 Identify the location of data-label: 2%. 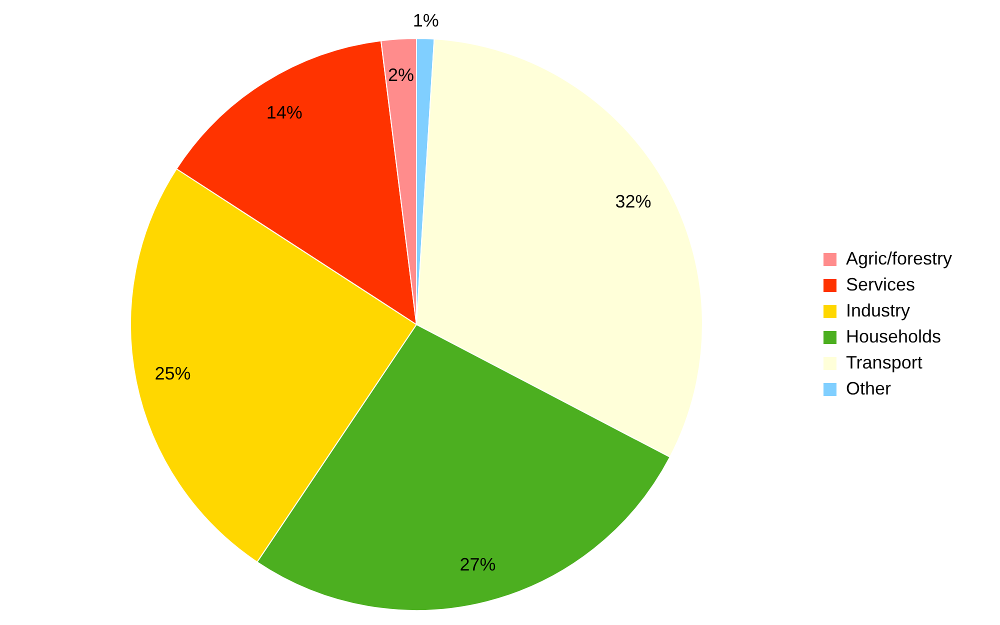
(401, 75).